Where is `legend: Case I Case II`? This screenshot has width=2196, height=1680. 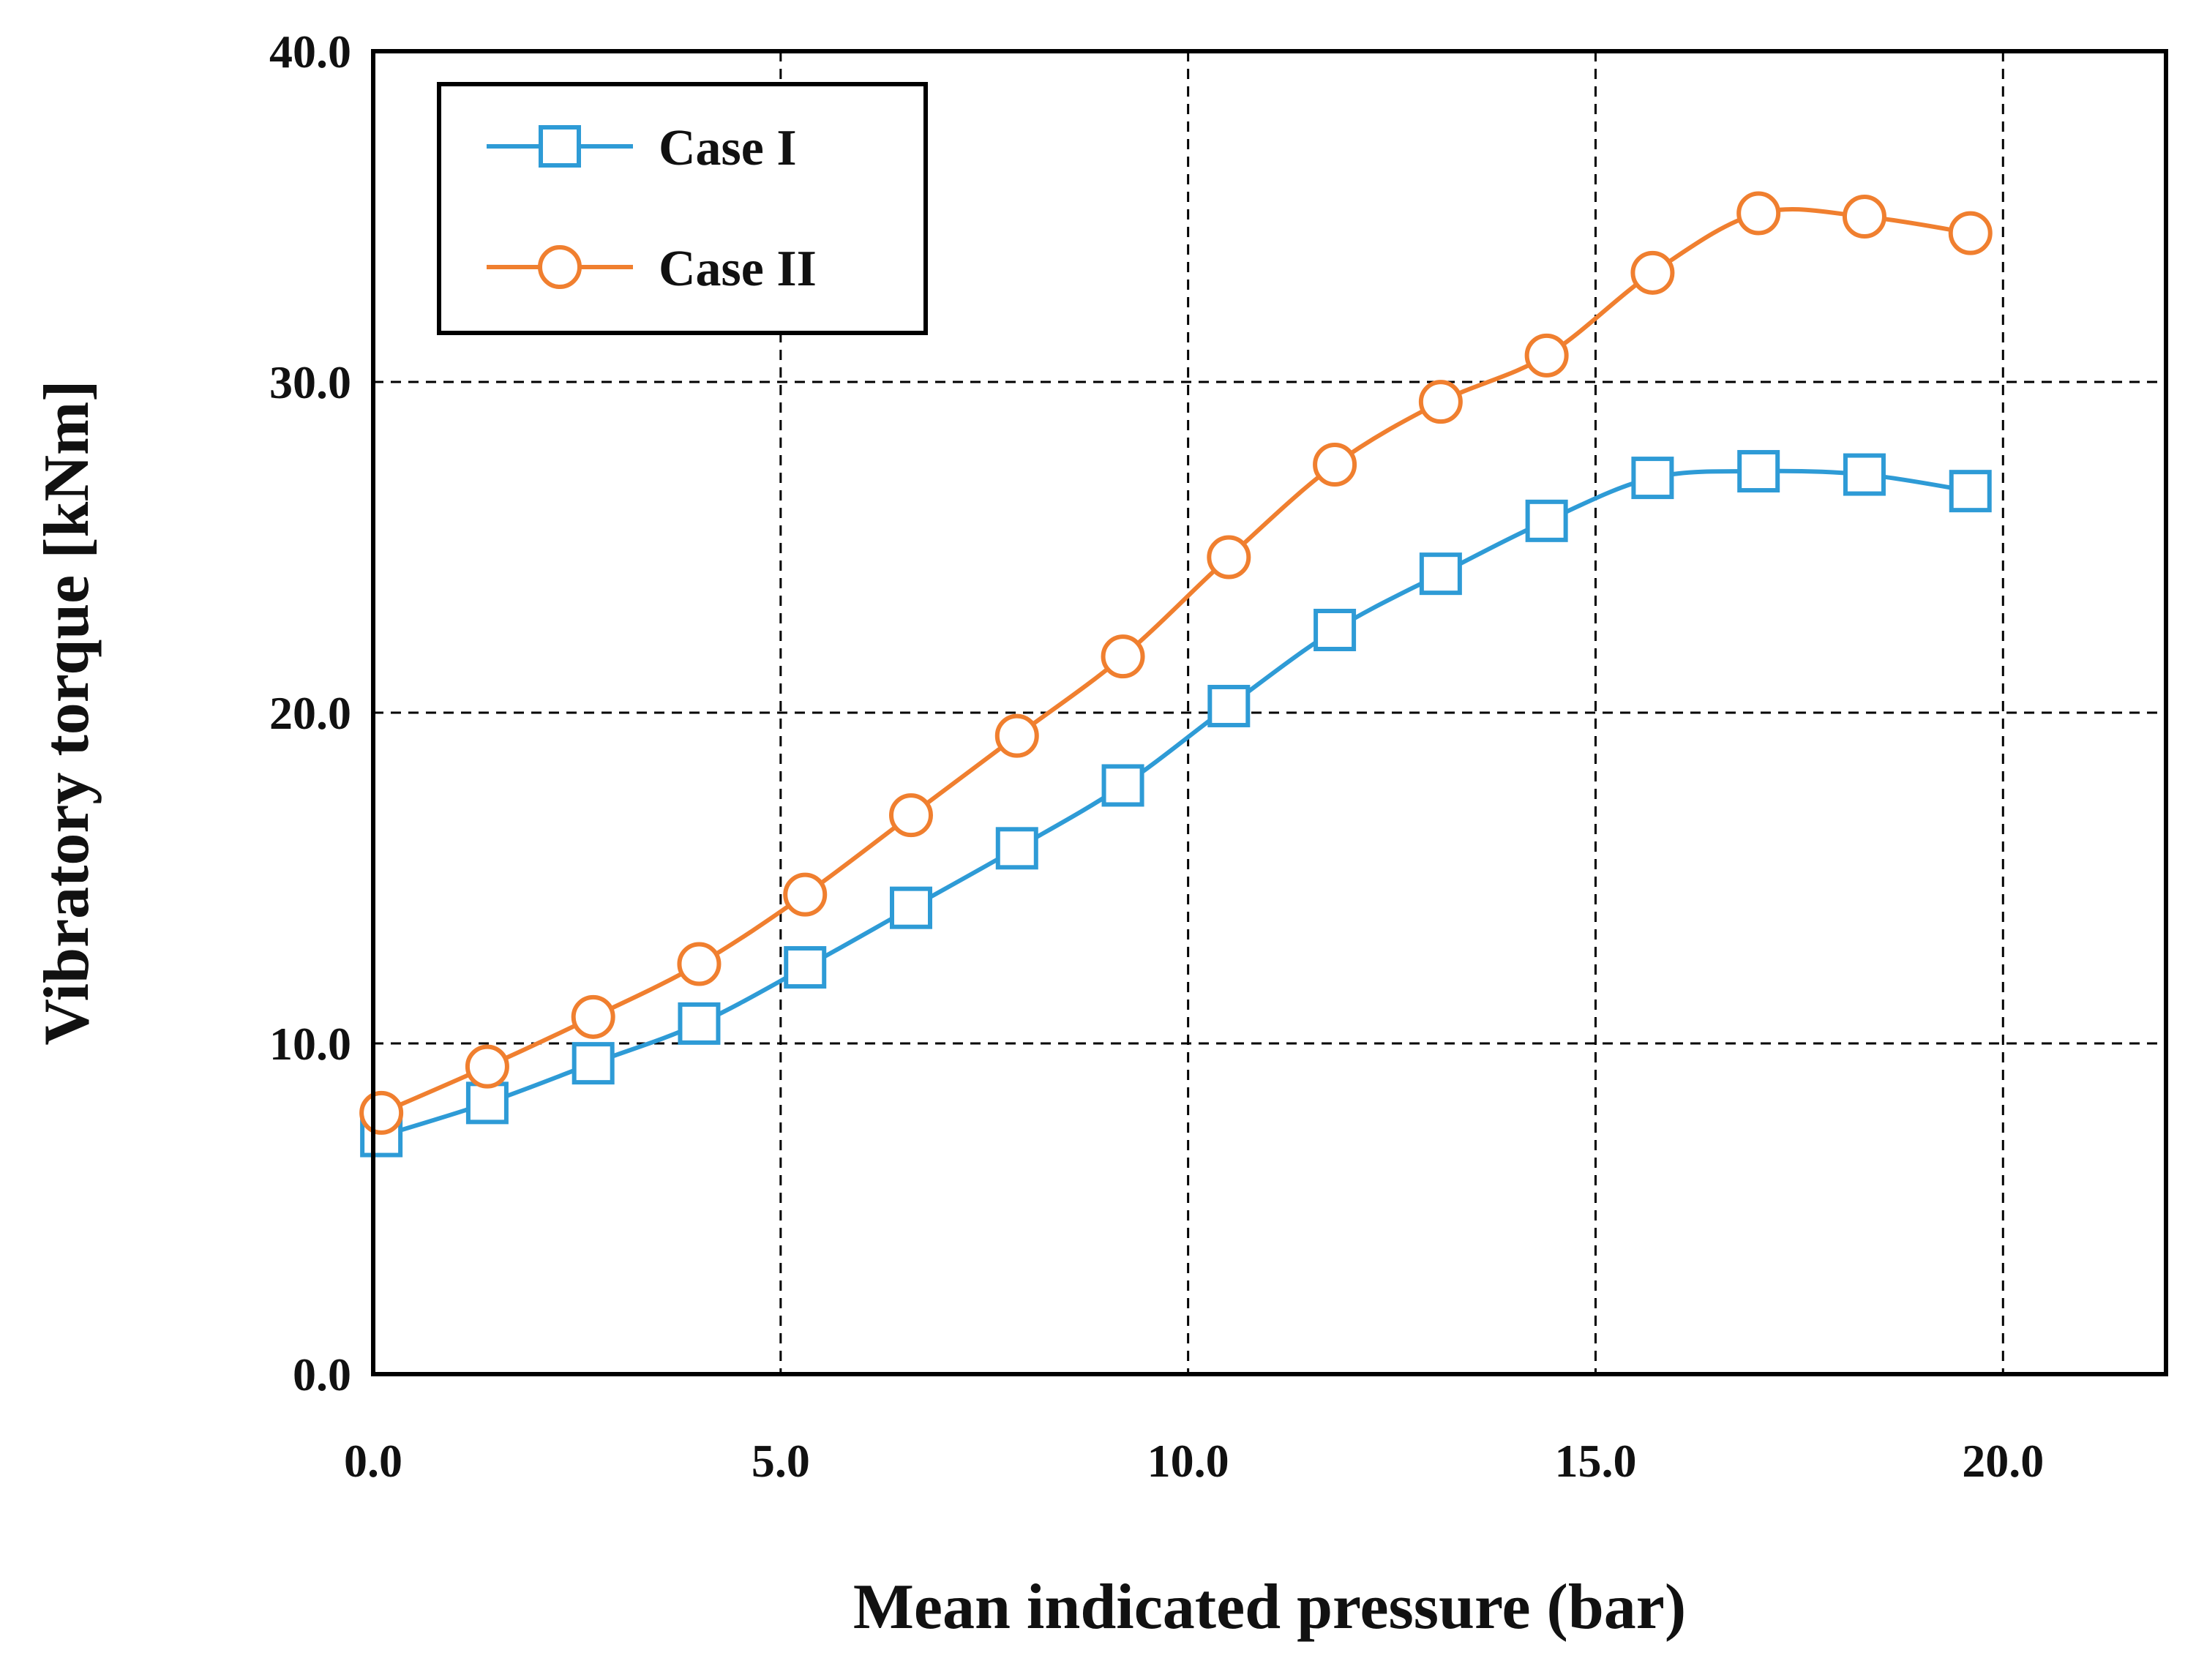 legend: Case I Case II is located at coordinates (682, 208).